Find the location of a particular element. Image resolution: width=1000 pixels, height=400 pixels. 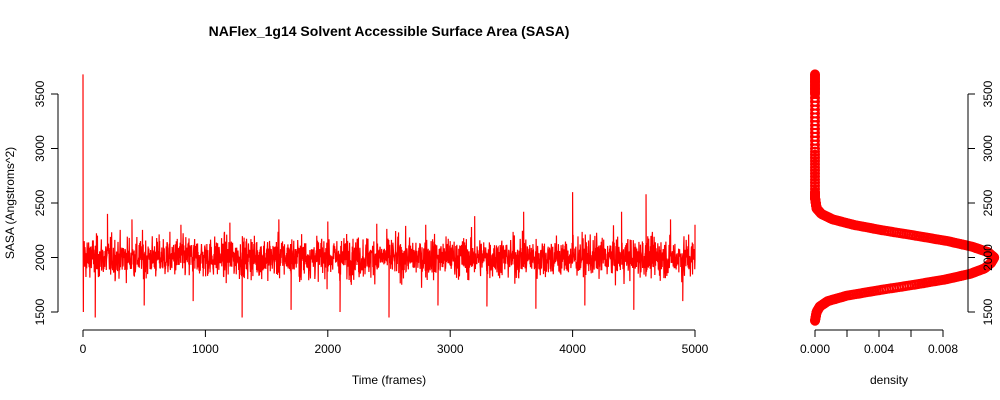

x-axis-label: Time (frames) is located at coordinates (389, 380).